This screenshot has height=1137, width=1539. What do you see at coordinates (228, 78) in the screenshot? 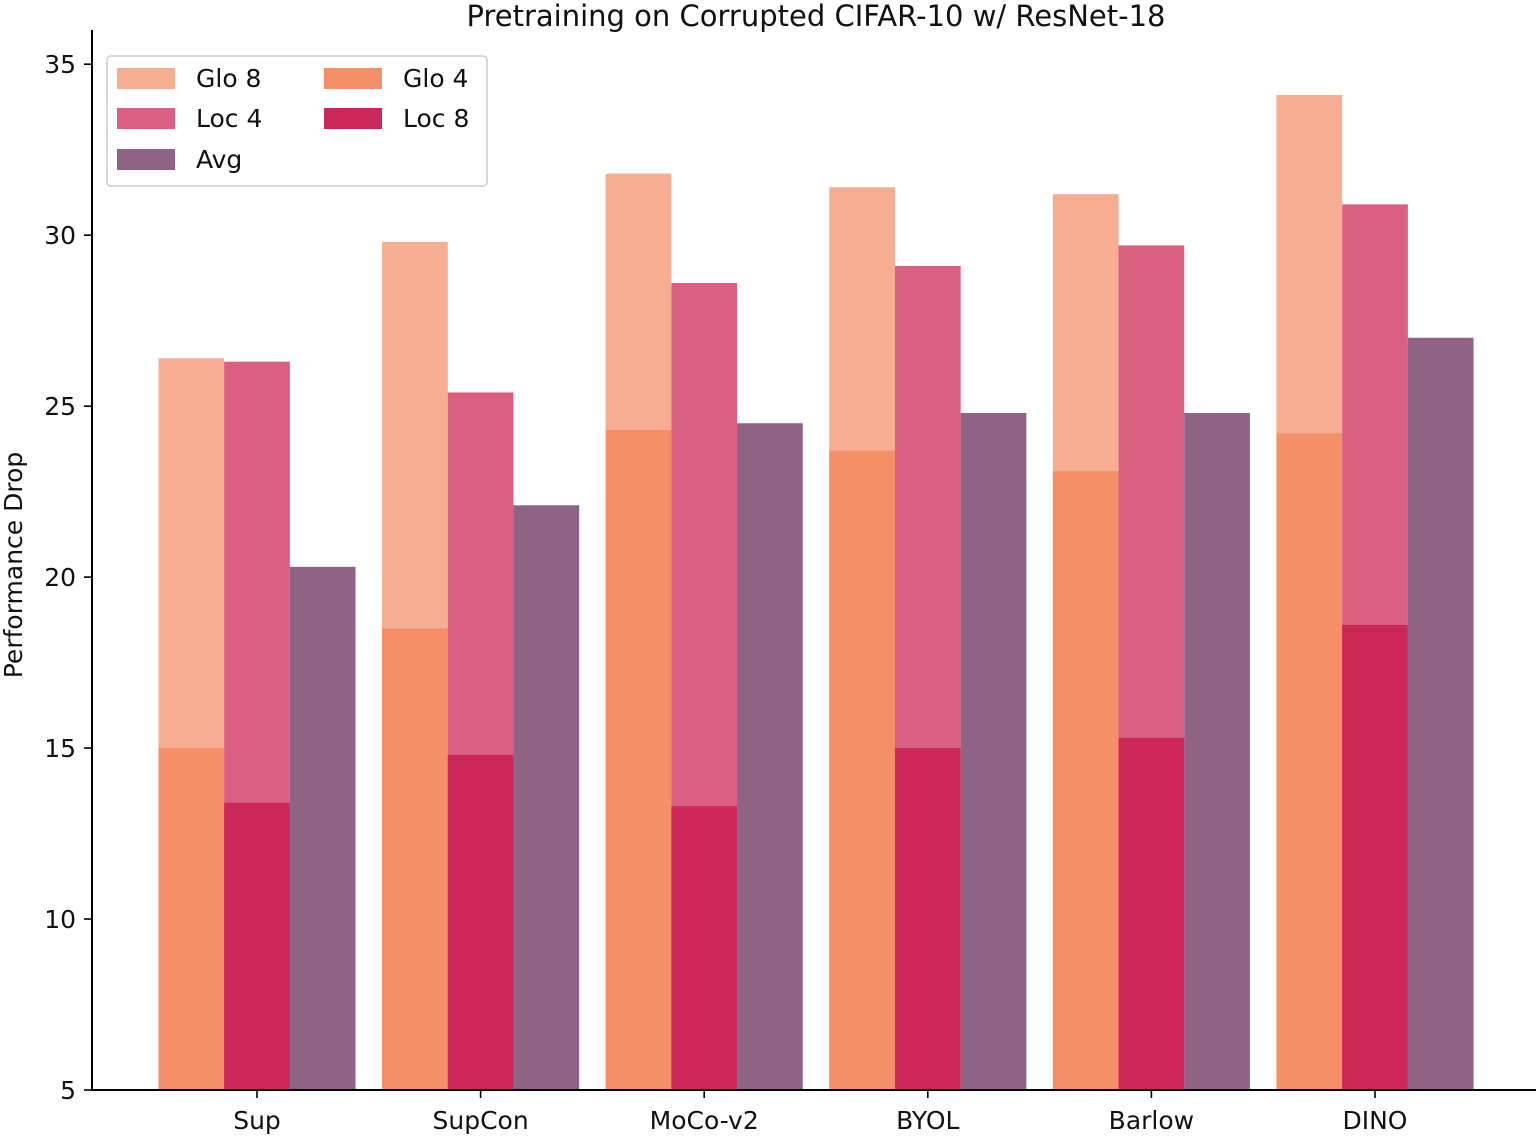
I see `legend-label-glo-8: Glo 8` at bounding box center [228, 78].